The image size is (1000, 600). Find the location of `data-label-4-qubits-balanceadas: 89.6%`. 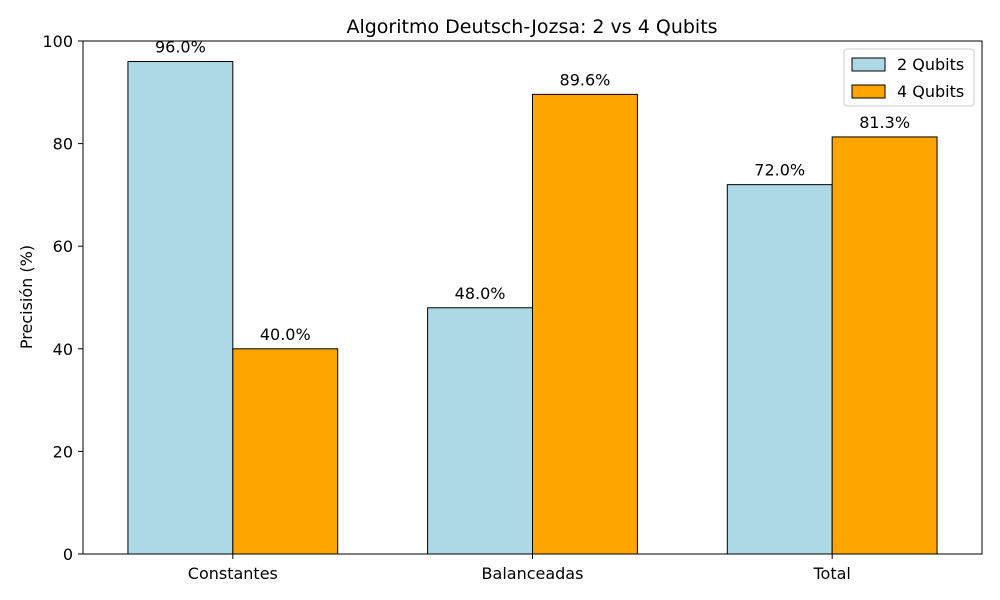

data-label-4-qubits-balanceadas: 89.6% is located at coordinates (585, 79).